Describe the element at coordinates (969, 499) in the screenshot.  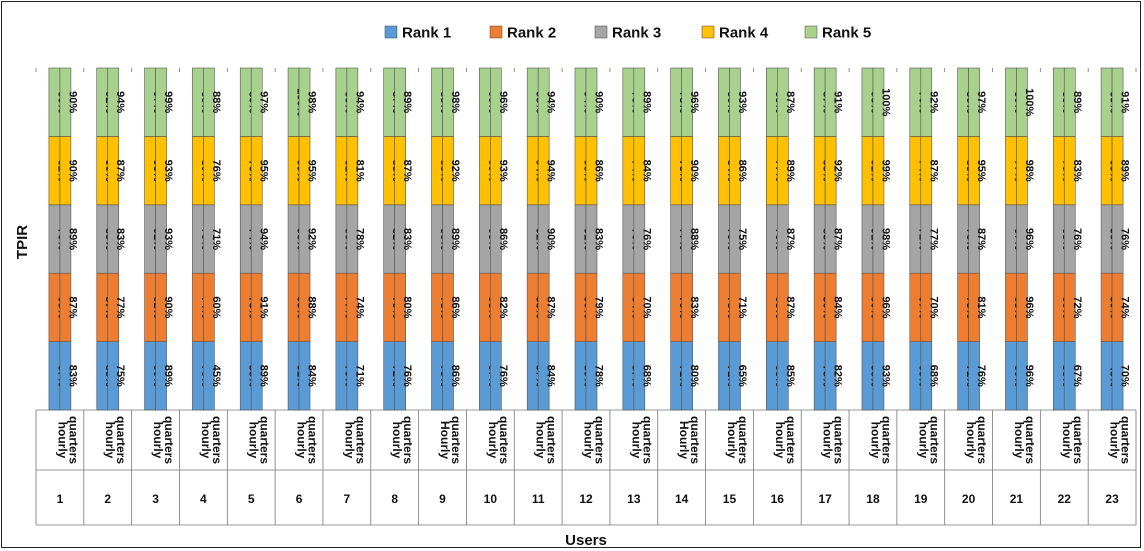
I see `user-tick-label: 20` at that location.